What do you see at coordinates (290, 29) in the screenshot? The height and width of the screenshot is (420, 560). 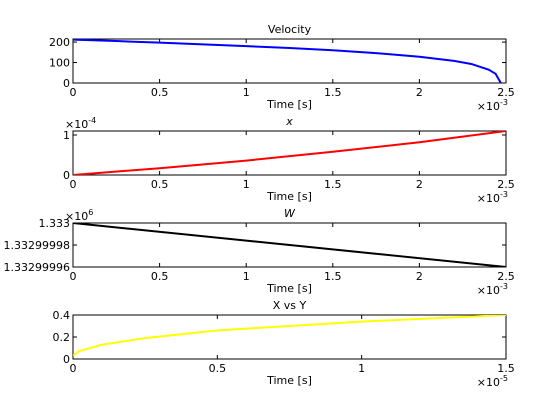 I see `subplot-title: Velocity` at bounding box center [290, 29].